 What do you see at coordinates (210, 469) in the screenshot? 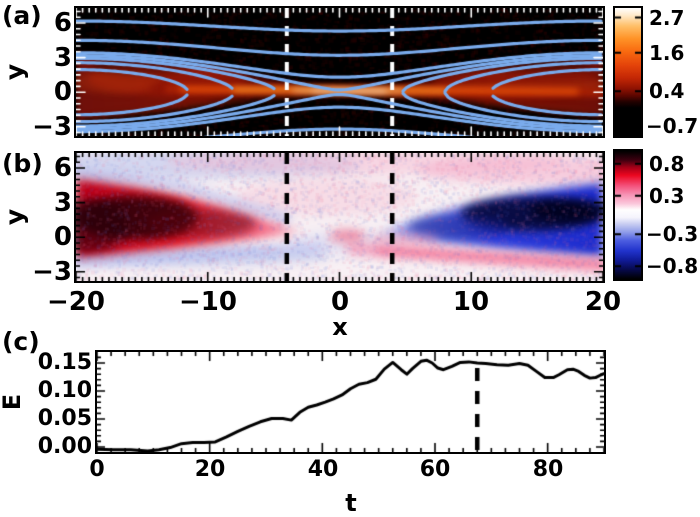
I see `panel-c-xtick-1: 20` at bounding box center [210, 469].